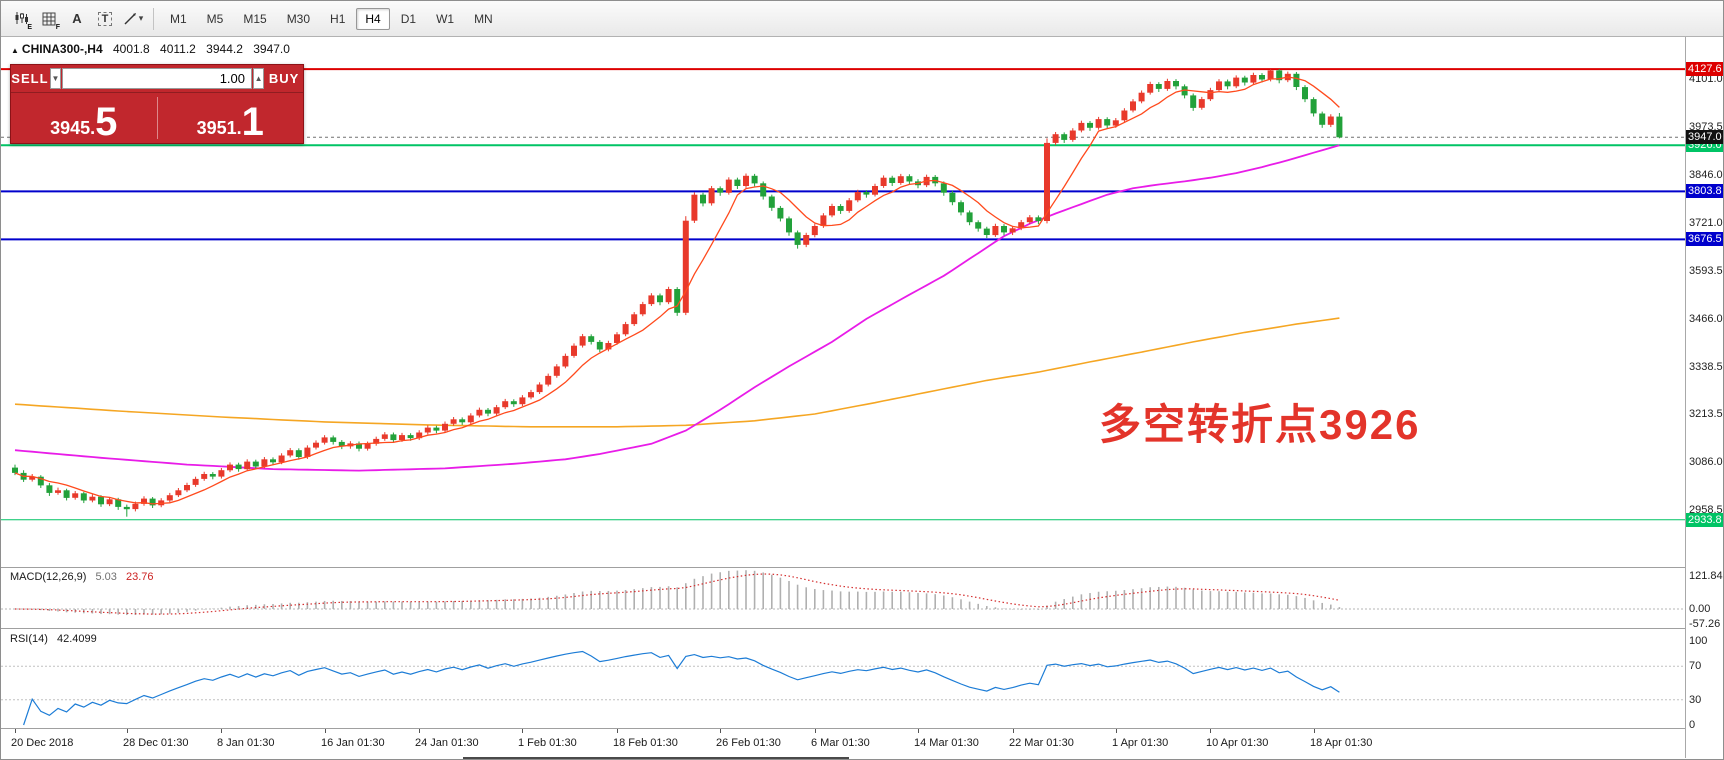  What do you see at coordinates (748, 743) in the screenshot?
I see `time-axis-label: 26 Feb 01:30` at bounding box center [748, 743].